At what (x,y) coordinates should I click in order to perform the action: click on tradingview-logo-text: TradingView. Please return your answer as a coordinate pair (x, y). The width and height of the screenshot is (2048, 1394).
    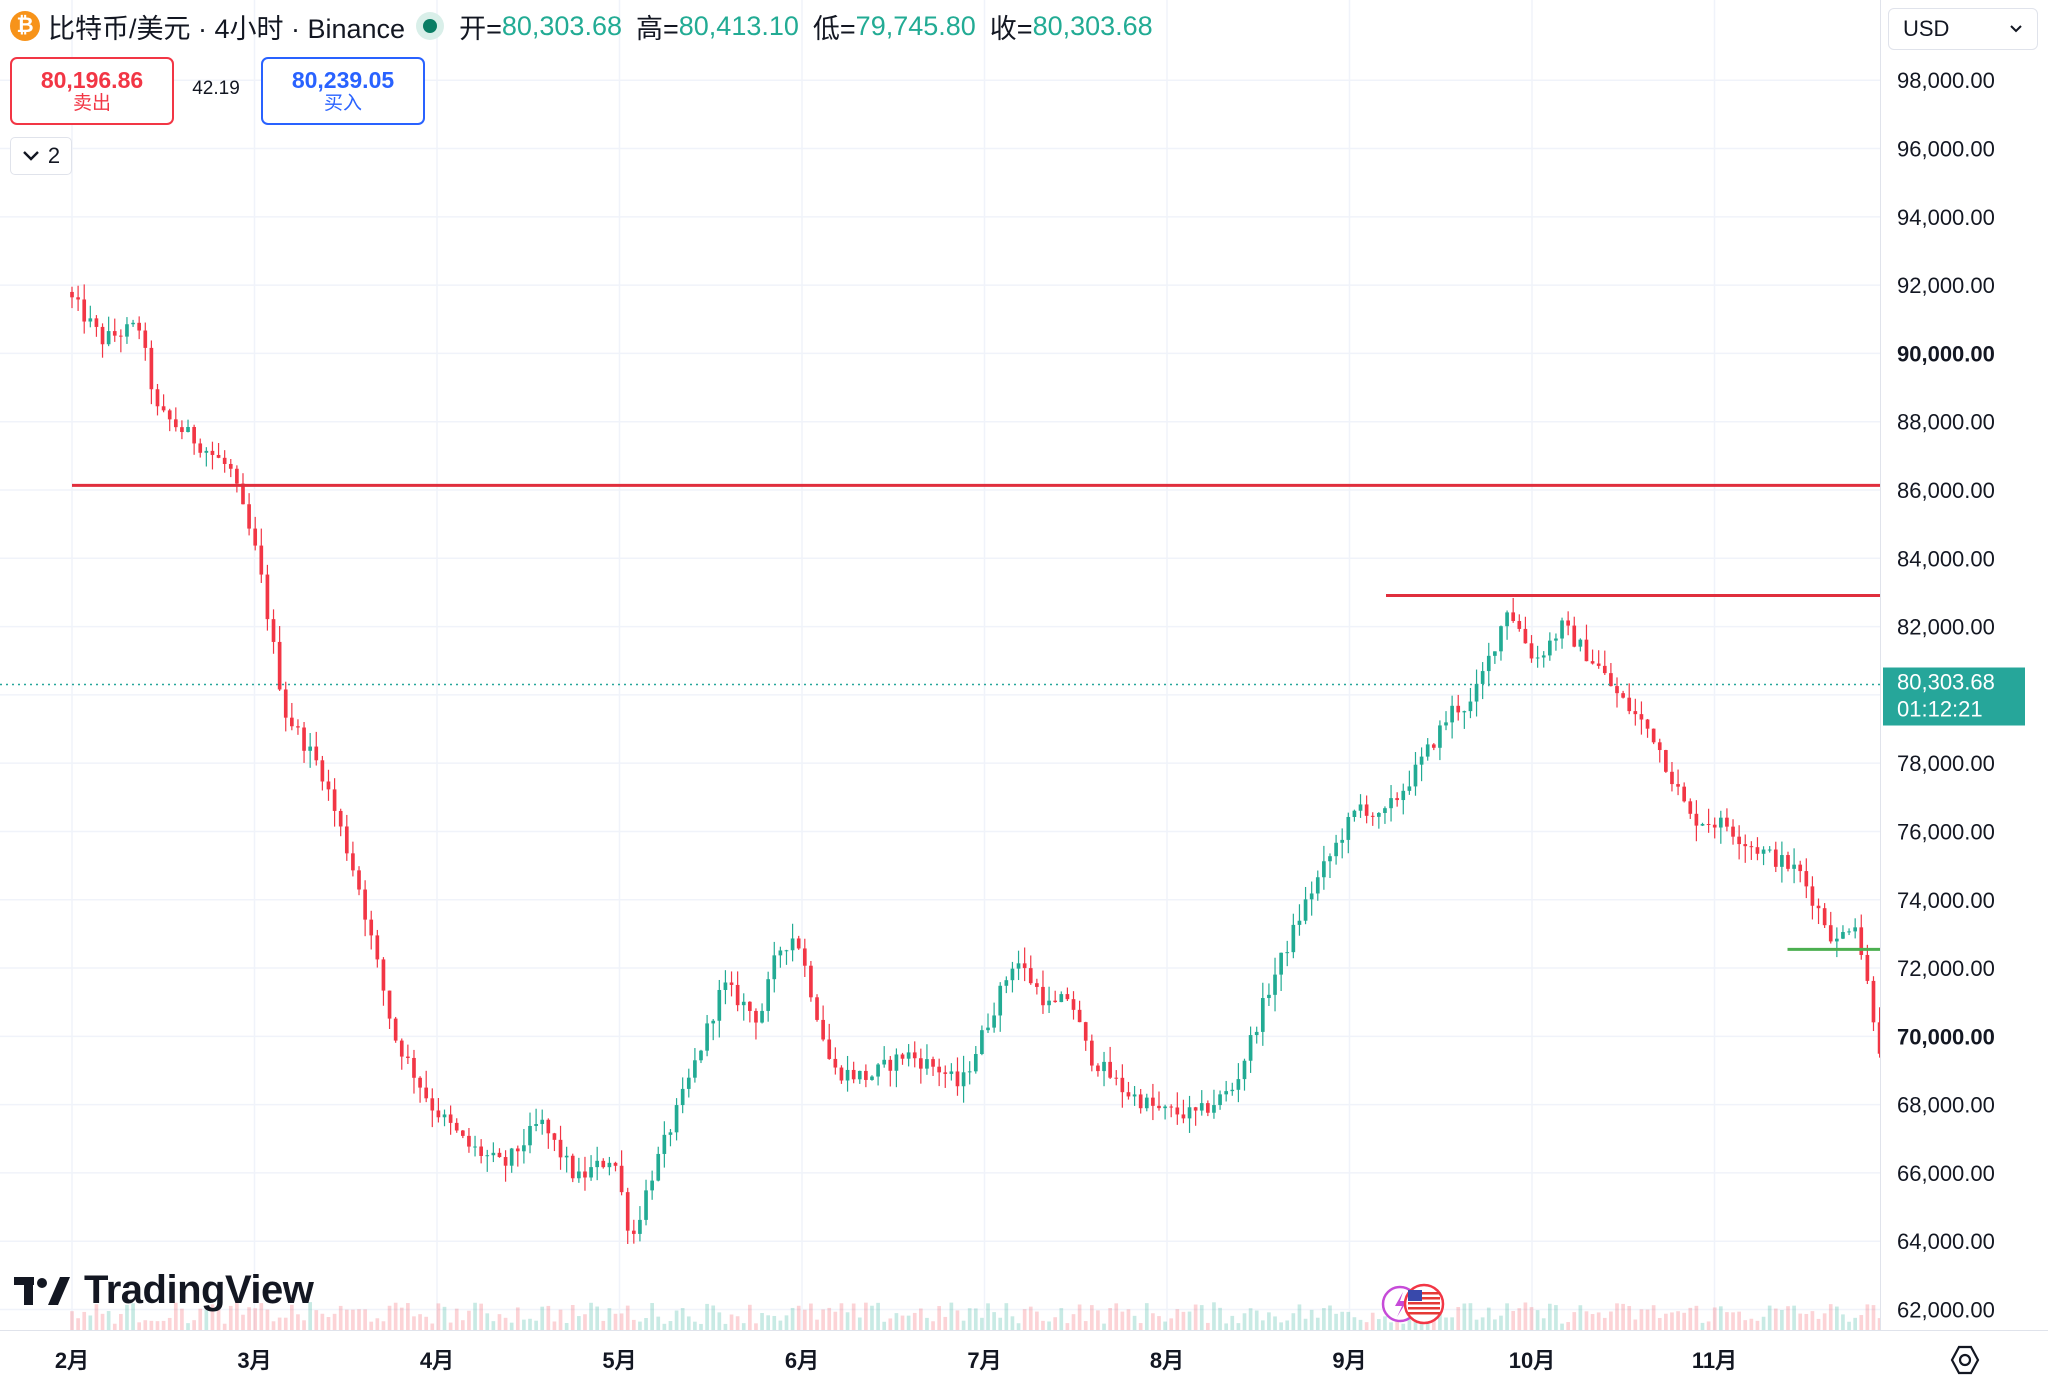
    Looking at the image, I should click on (199, 1290).